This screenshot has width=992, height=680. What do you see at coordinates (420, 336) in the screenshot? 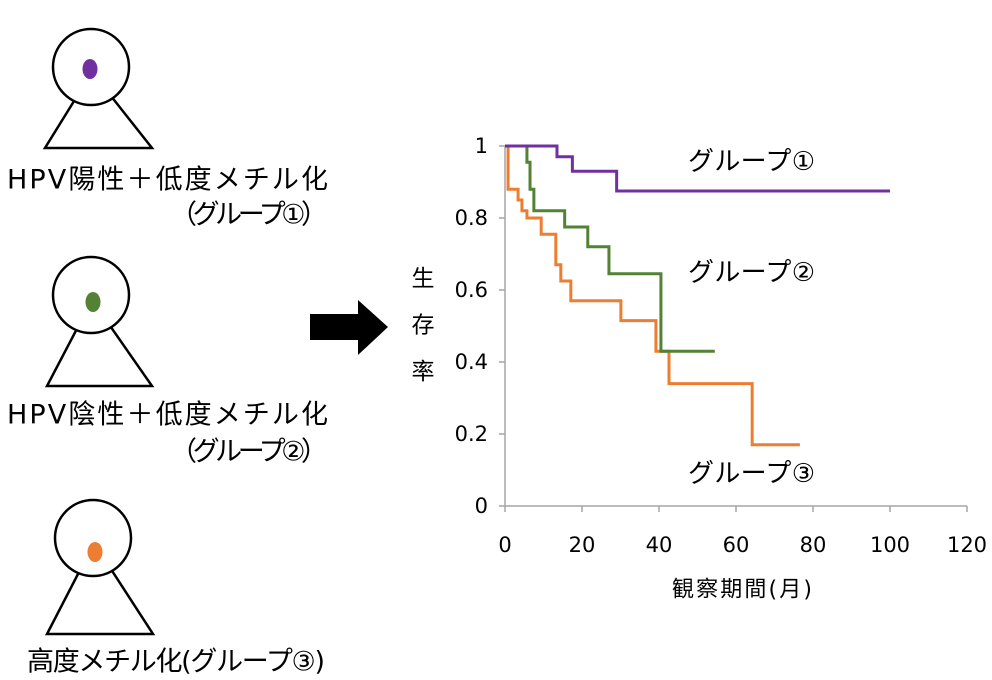
I see `y-axis-label: 生存率` at bounding box center [420, 336].